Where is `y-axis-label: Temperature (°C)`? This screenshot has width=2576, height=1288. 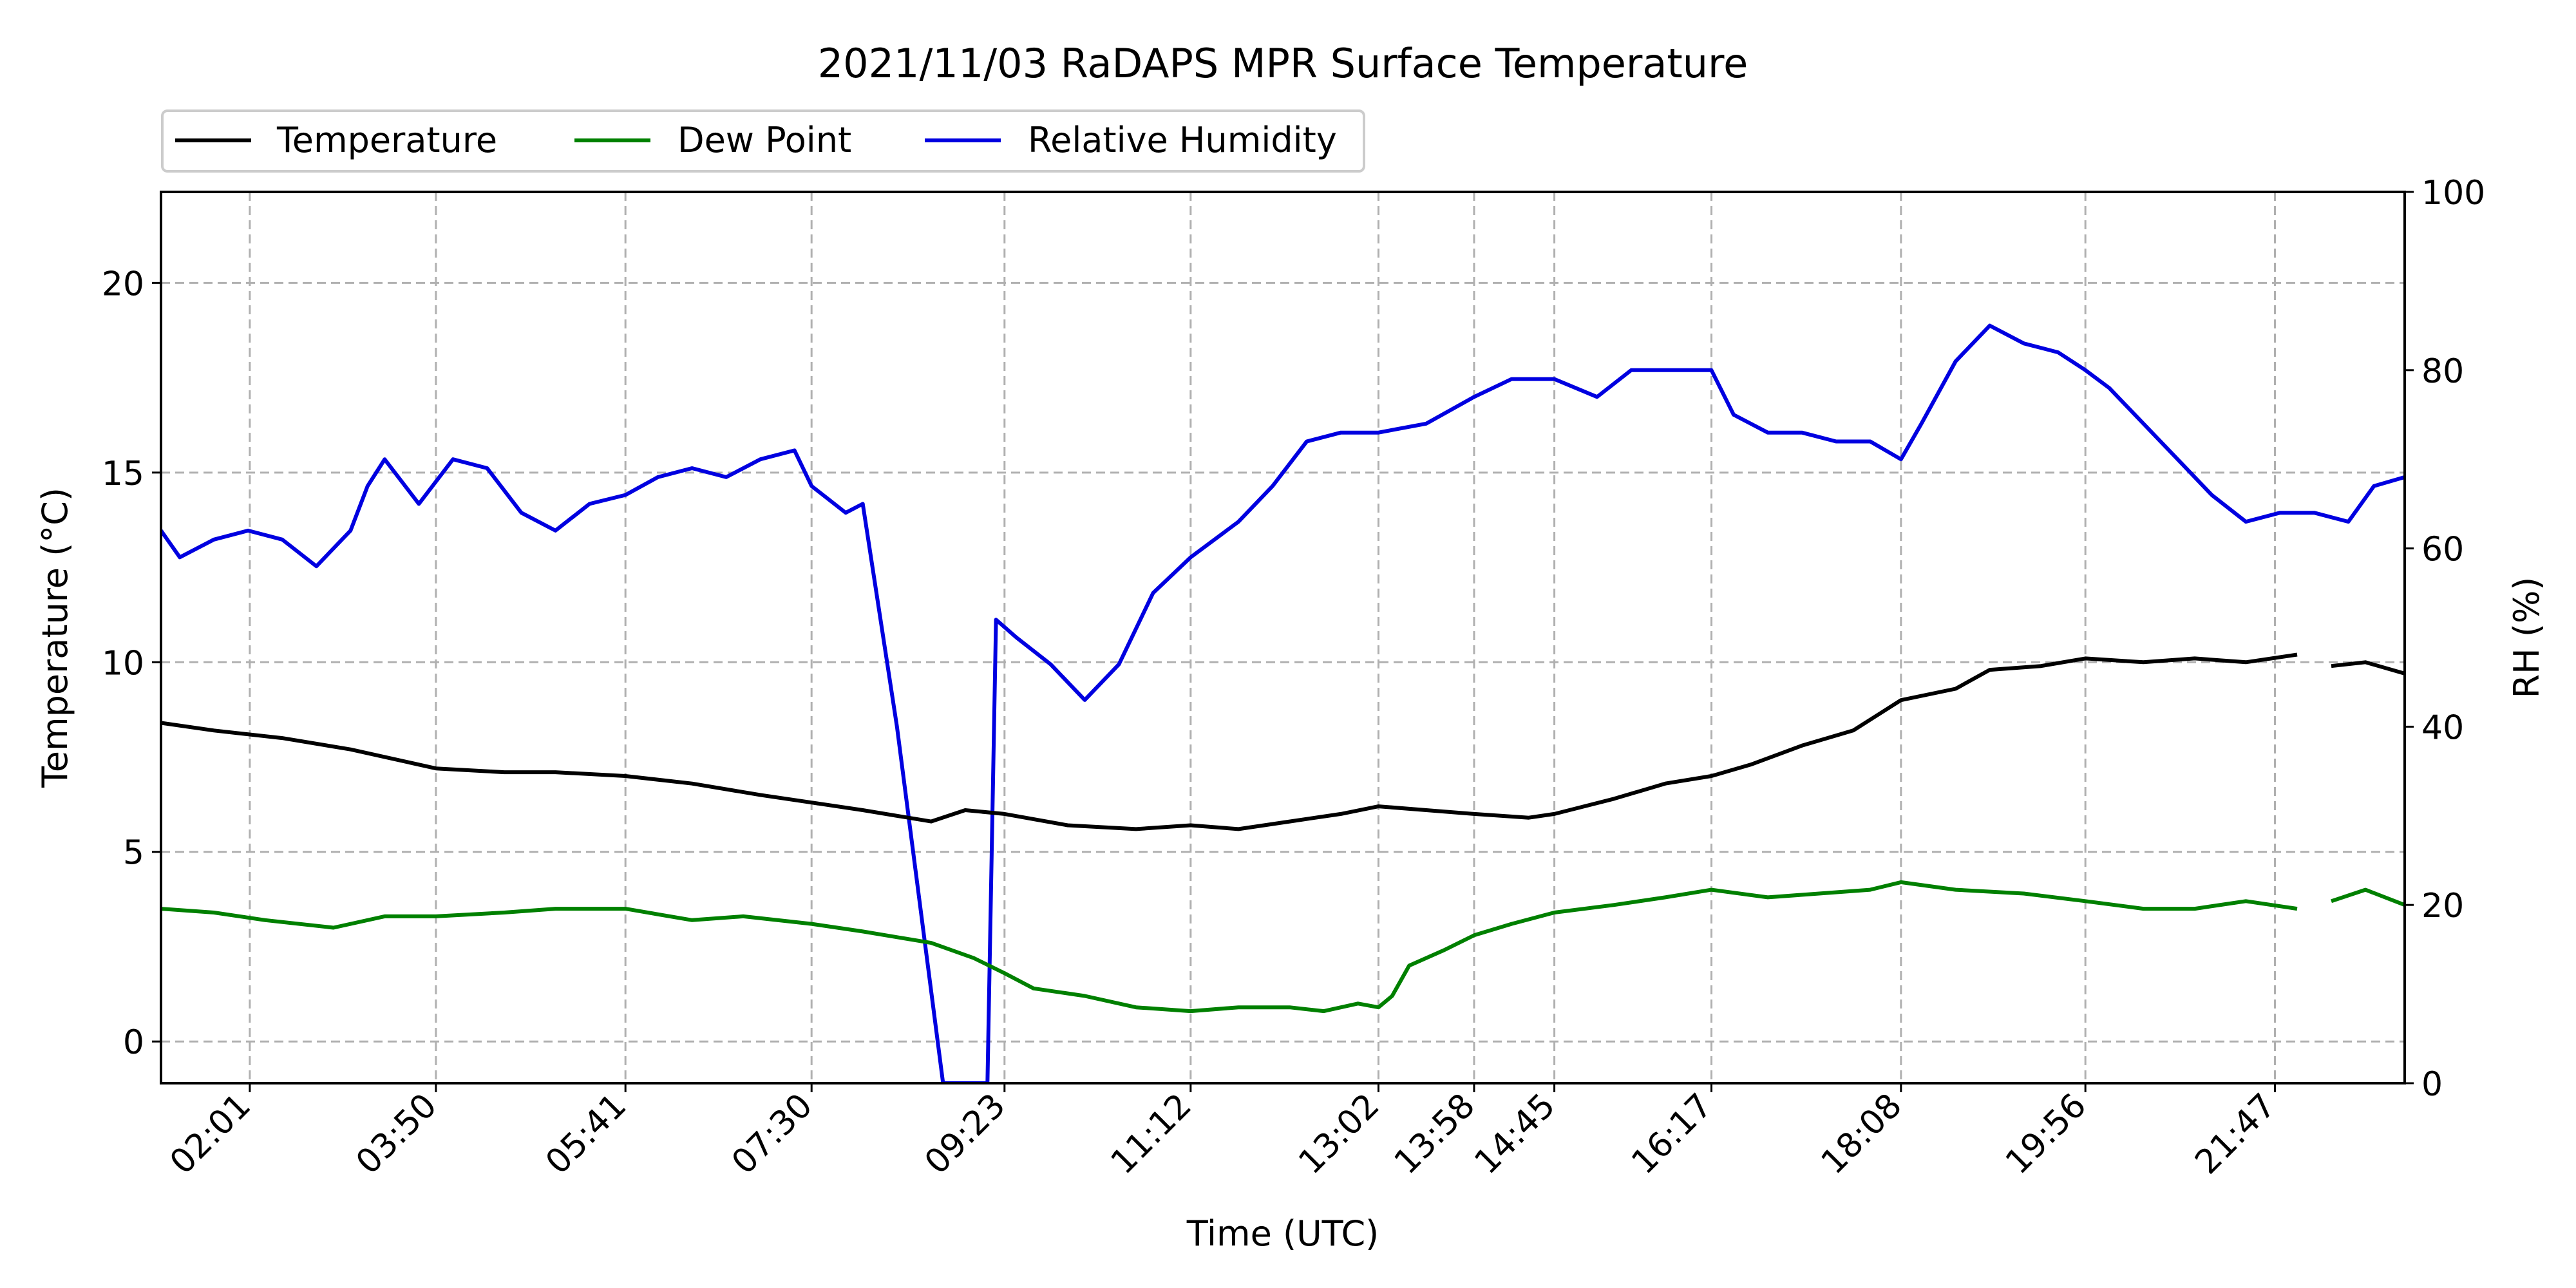 y-axis-label: Temperature (°C) is located at coordinates (55, 638).